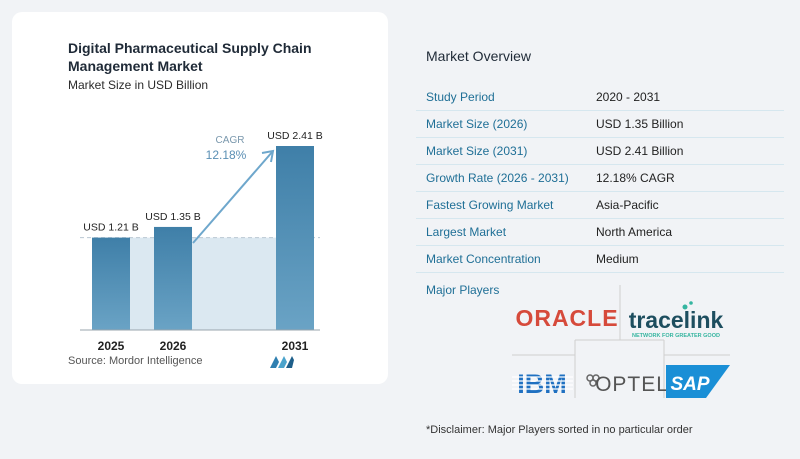  I want to click on cagr-arrow, so click(233, 196).